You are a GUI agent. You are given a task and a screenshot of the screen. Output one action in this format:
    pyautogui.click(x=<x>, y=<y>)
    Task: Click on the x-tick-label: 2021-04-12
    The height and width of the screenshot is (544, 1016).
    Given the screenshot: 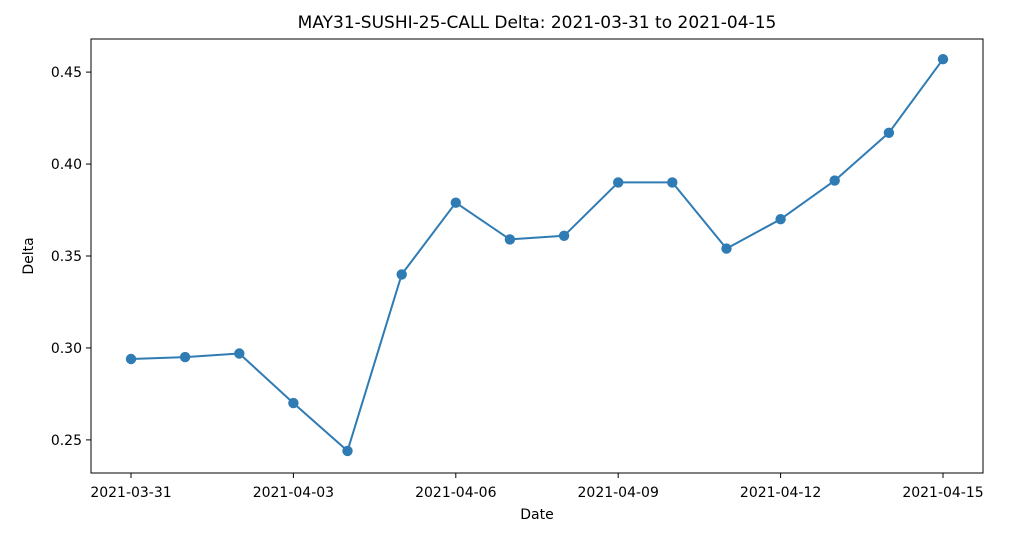 What is the action you would take?
    pyautogui.click(x=780, y=493)
    